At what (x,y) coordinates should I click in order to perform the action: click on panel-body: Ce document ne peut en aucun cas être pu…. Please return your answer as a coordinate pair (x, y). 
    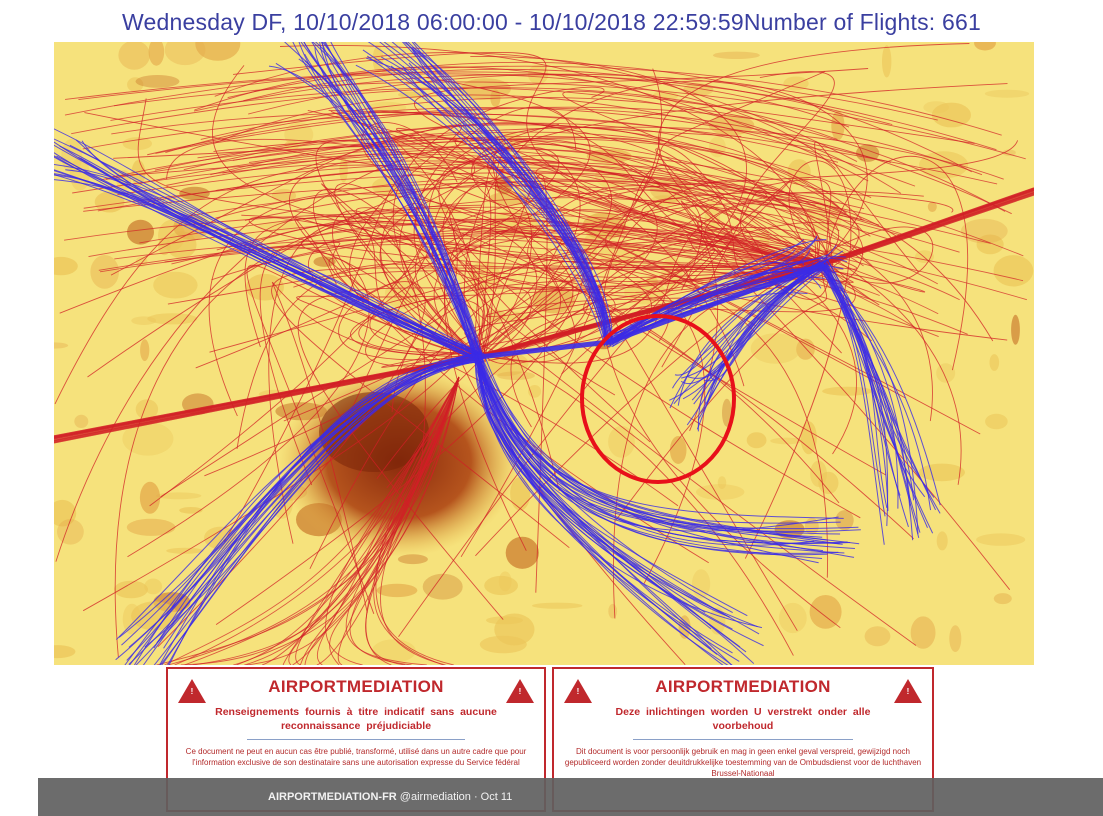
    Looking at the image, I should click on (356, 757).